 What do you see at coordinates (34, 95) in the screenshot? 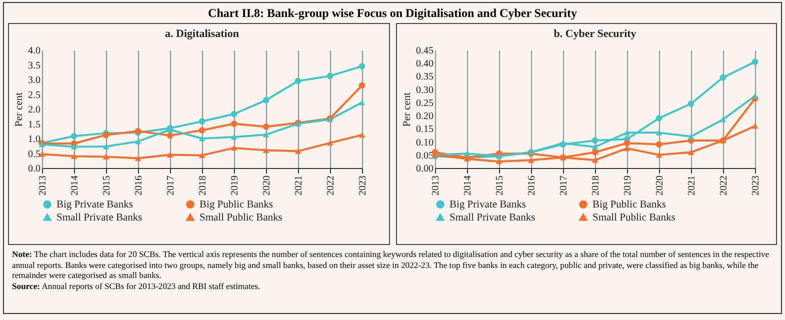
I see `y-tick-label: 2.5` at bounding box center [34, 95].